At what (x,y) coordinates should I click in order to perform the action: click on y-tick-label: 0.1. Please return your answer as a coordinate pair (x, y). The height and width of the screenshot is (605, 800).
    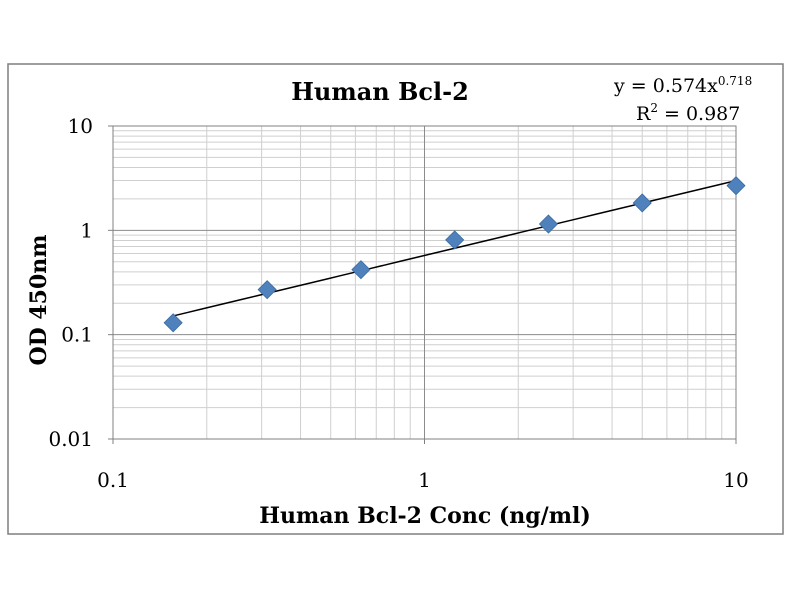
    Looking at the image, I should click on (77, 335).